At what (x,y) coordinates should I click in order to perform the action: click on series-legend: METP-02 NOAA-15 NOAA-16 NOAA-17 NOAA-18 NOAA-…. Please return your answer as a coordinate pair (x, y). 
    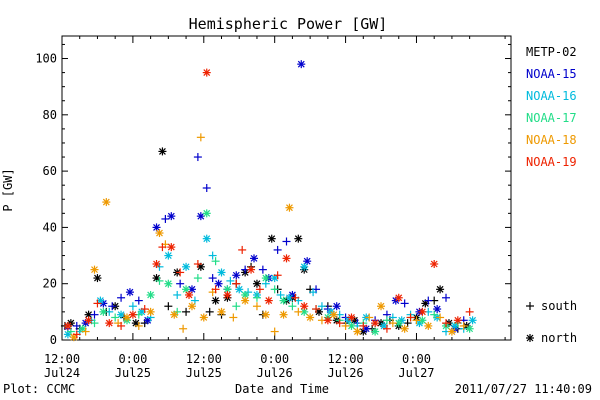
    Looking at the image, I should click on (551, 107).